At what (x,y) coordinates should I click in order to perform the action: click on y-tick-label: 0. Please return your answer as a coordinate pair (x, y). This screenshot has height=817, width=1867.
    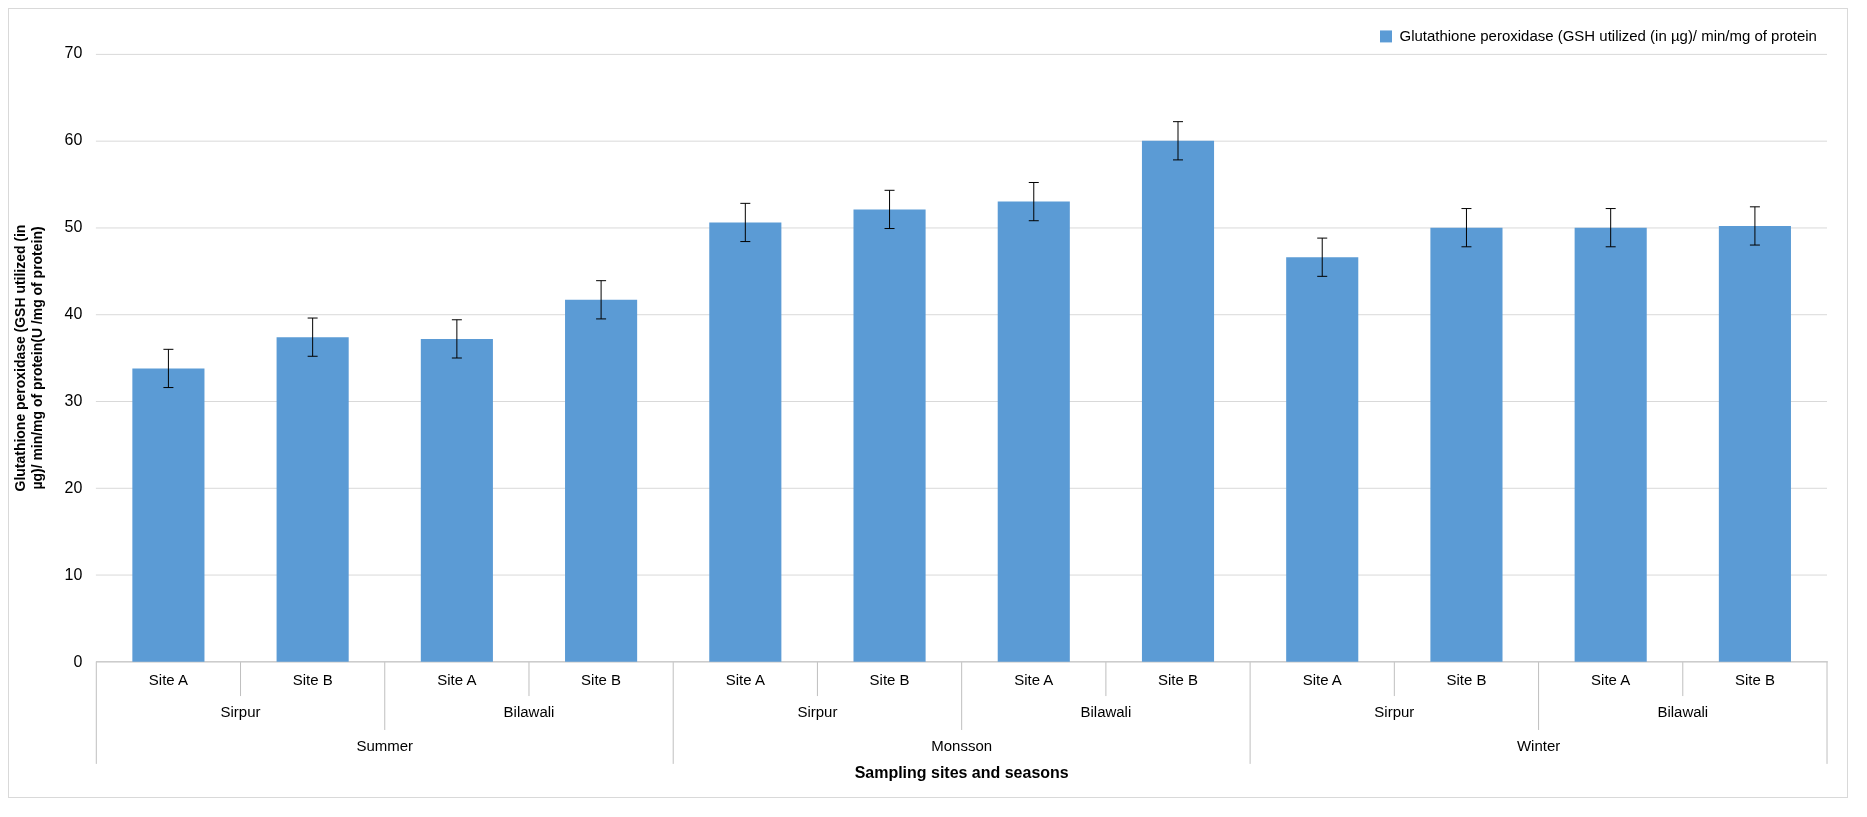
    Looking at the image, I should click on (78, 661).